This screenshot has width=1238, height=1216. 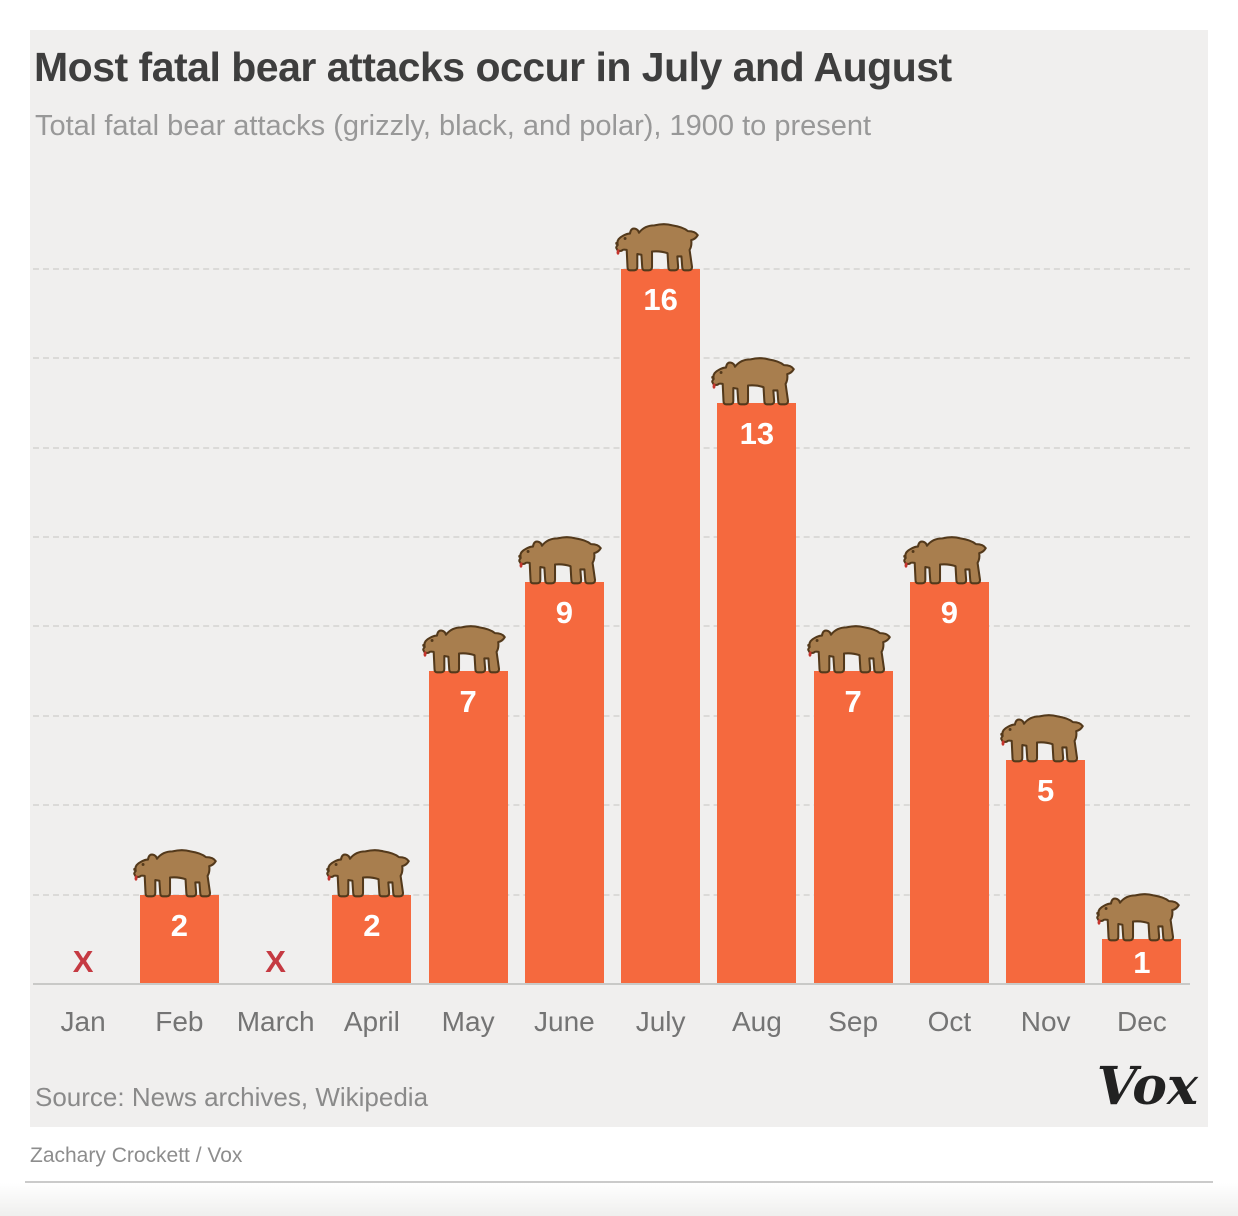 I want to click on source-note: Source: News archives, Wikipedia, so click(x=232, y=1097).